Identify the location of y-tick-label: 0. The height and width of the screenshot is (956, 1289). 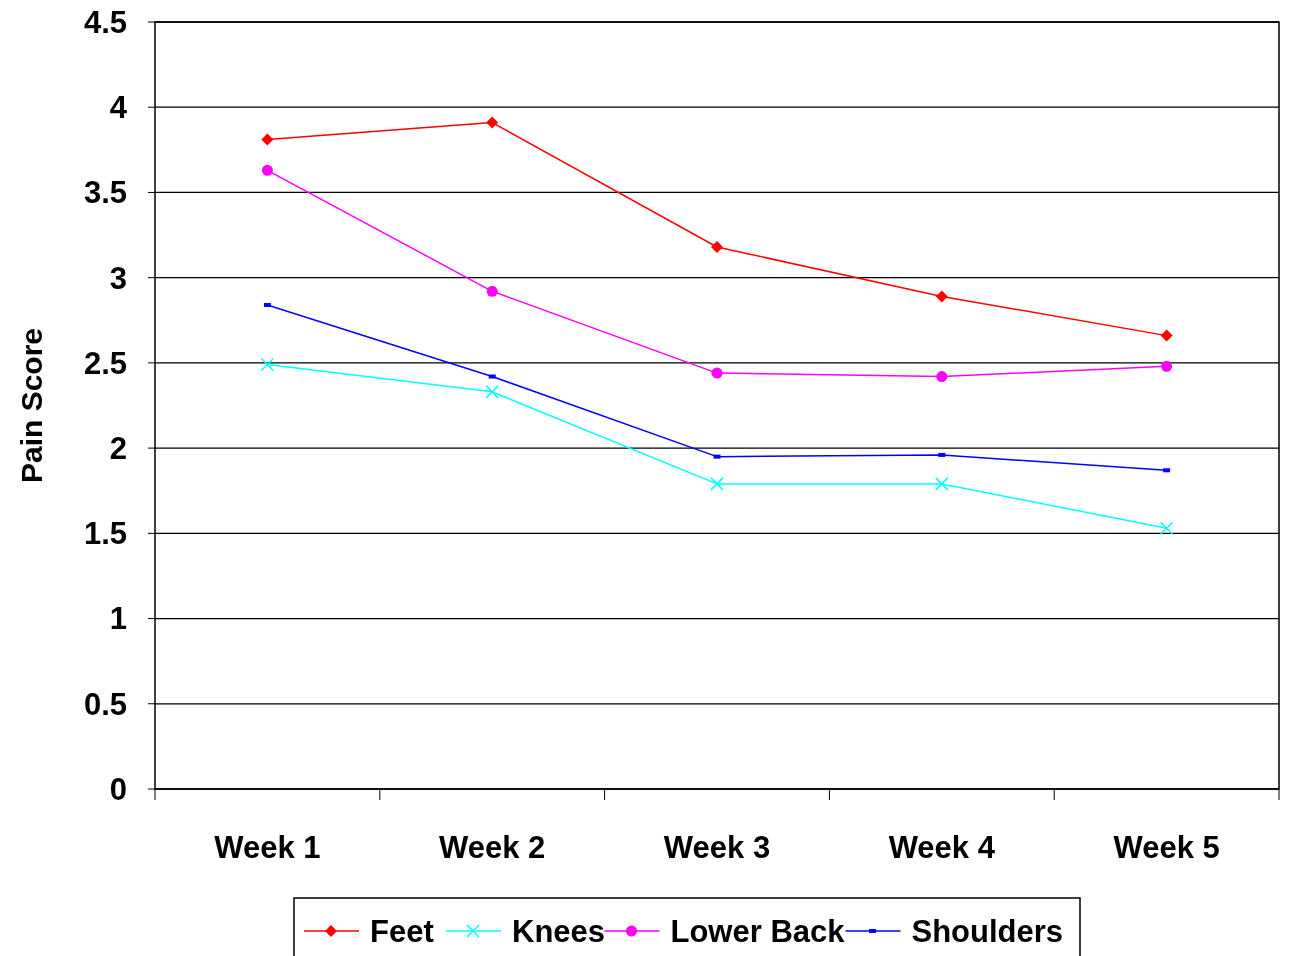
(118, 789).